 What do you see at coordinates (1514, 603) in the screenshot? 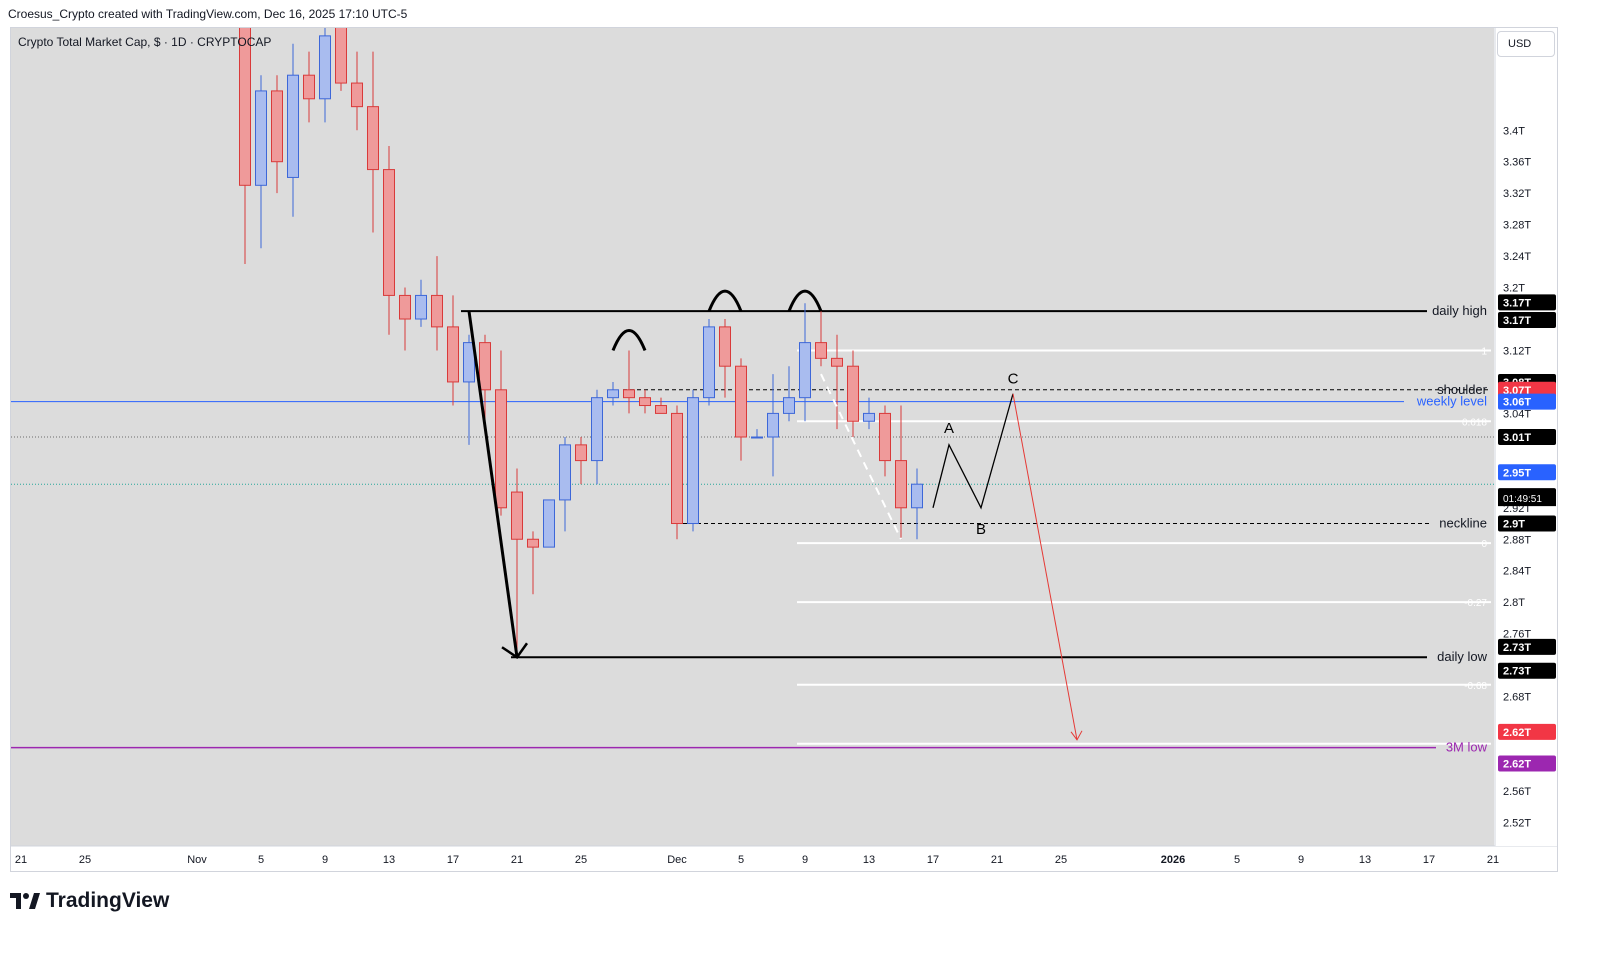
I see `price-tick-label: 2.8T` at bounding box center [1514, 603].